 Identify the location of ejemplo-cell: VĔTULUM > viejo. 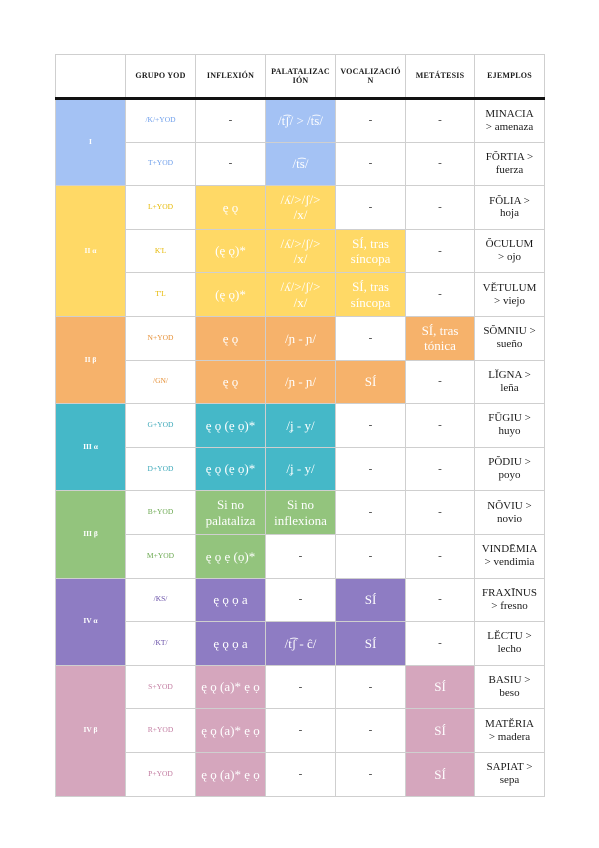
(509, 294).